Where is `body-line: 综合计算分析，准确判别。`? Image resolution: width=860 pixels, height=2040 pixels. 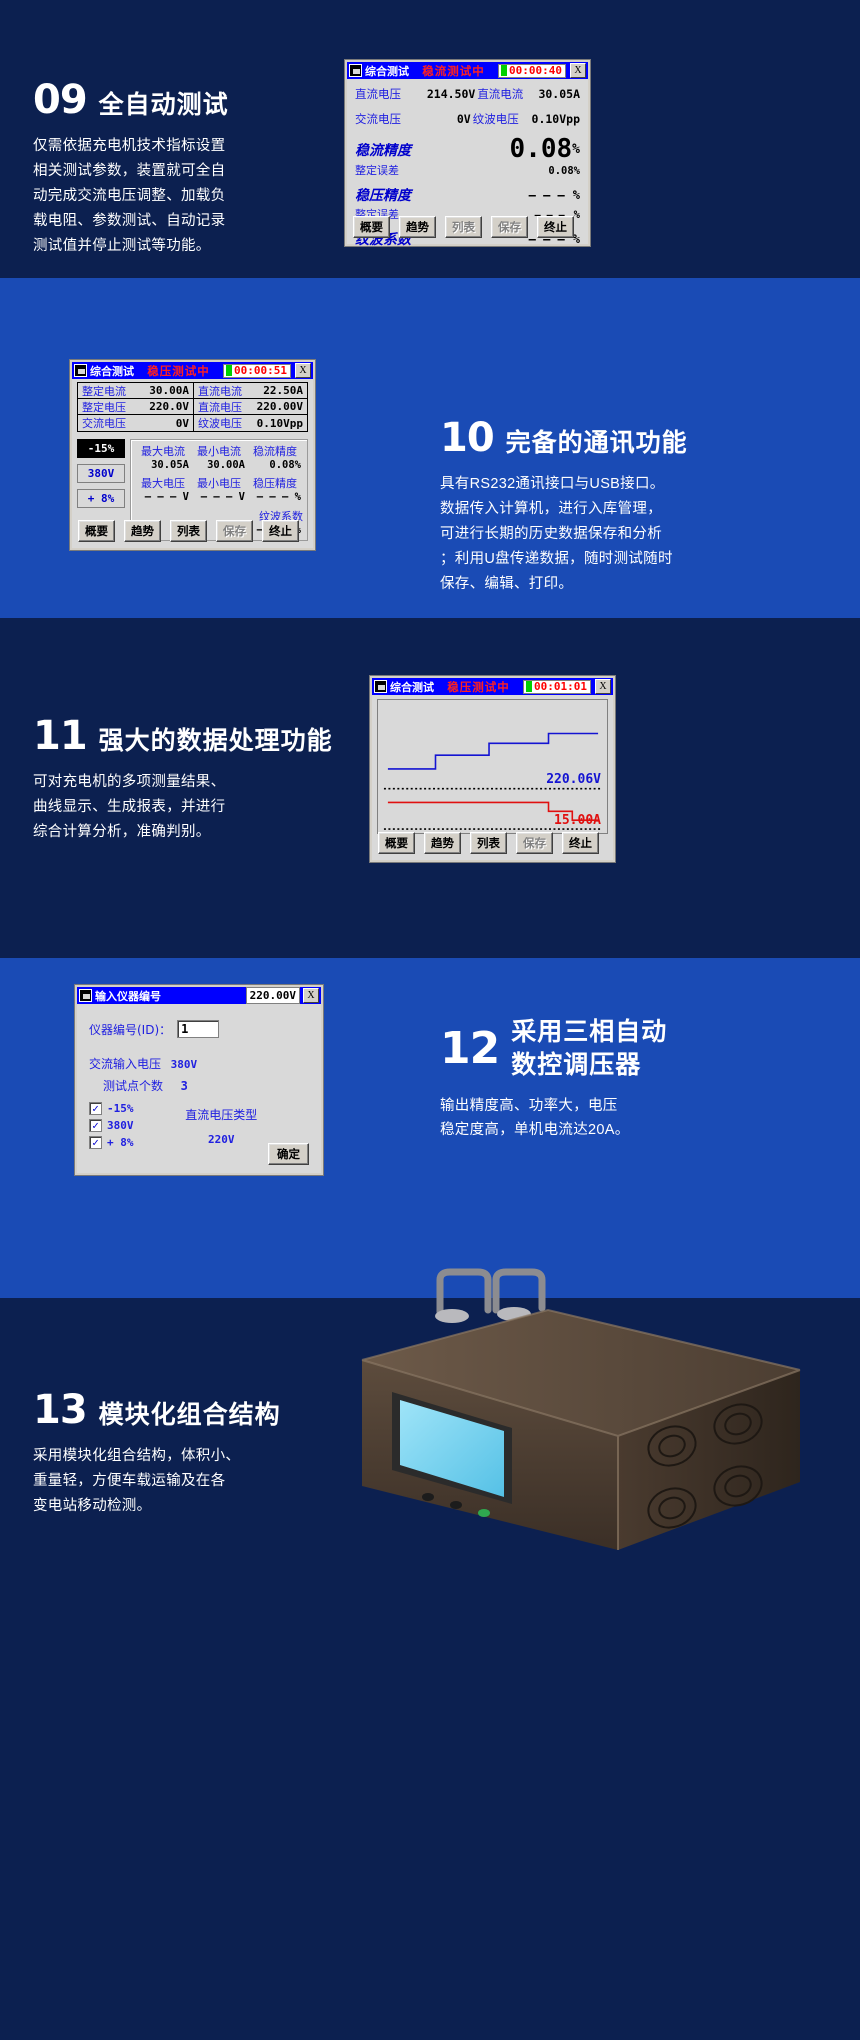 body-line: 综合计算分析，准确判别。 is located at coordinates (122, 831).